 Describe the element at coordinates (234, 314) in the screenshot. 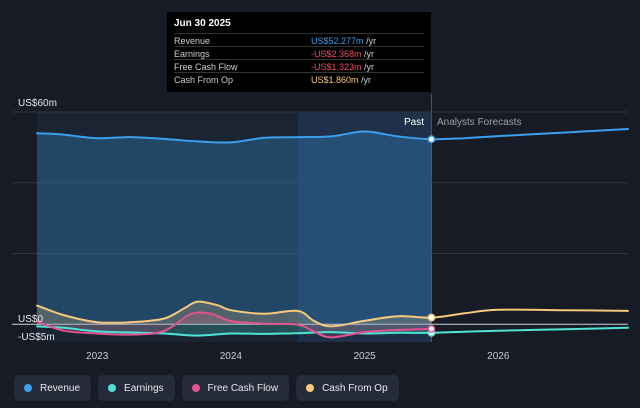

I see `cash-from-op-area` at that location.